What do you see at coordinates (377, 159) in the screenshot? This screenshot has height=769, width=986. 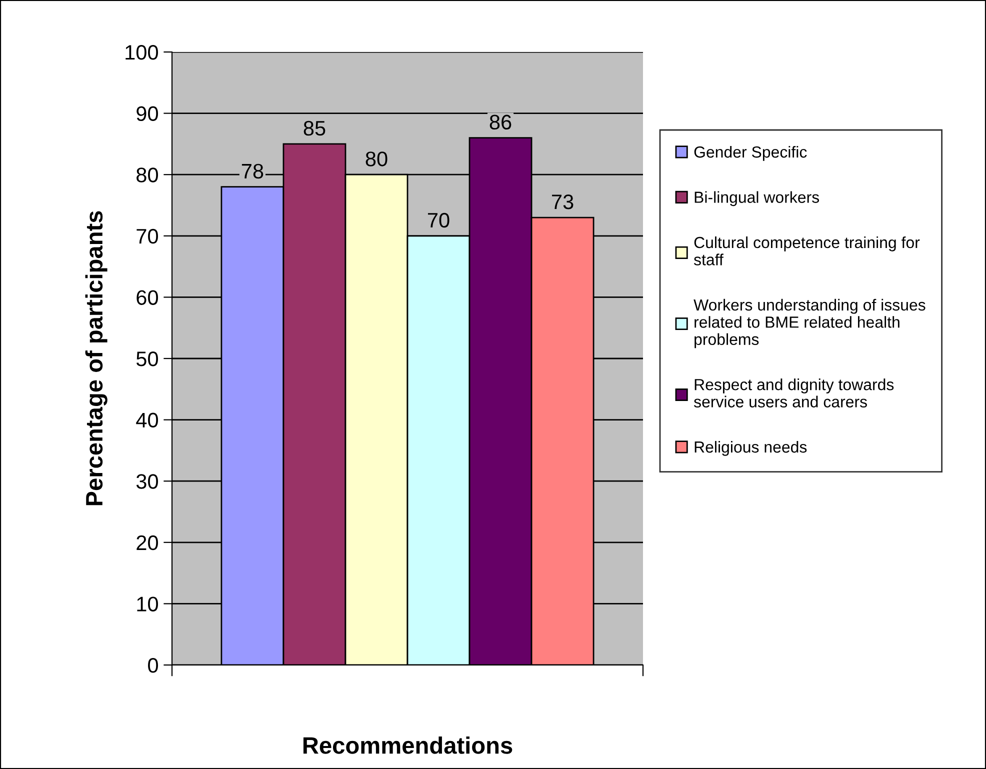 I see `data-label: 80` at bounding box center [377, 159].